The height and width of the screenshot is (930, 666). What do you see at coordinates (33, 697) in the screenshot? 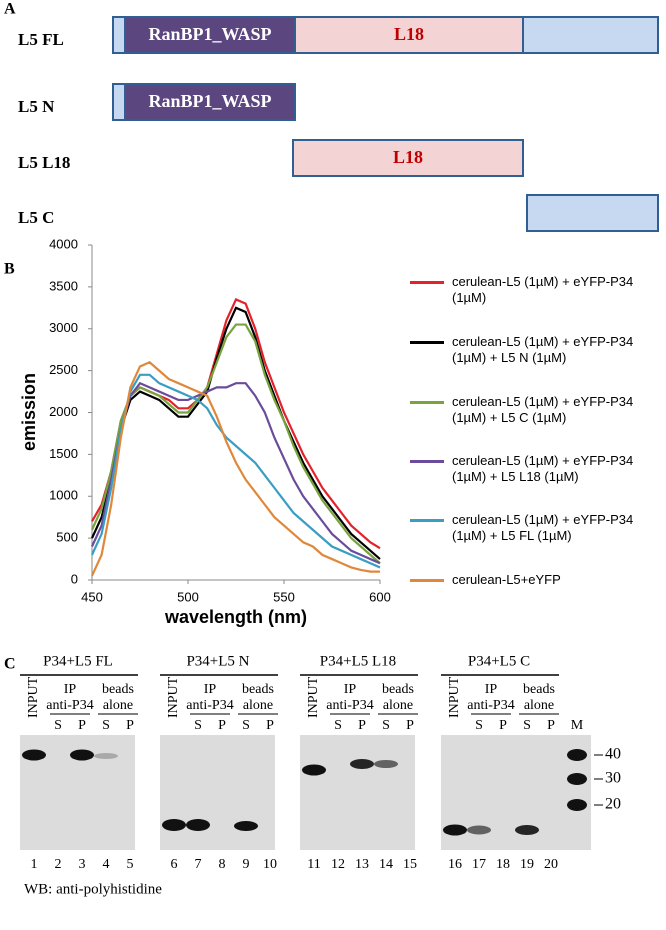
I see `column-label: INPUT` at bounding box center [33, 697].